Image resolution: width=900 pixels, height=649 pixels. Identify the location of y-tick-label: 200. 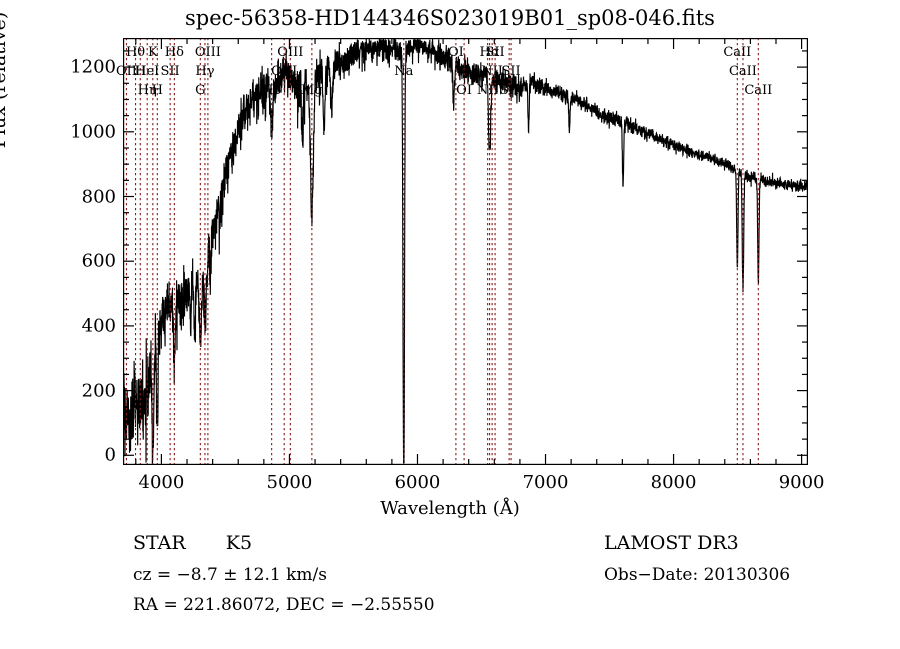
(98, 391).